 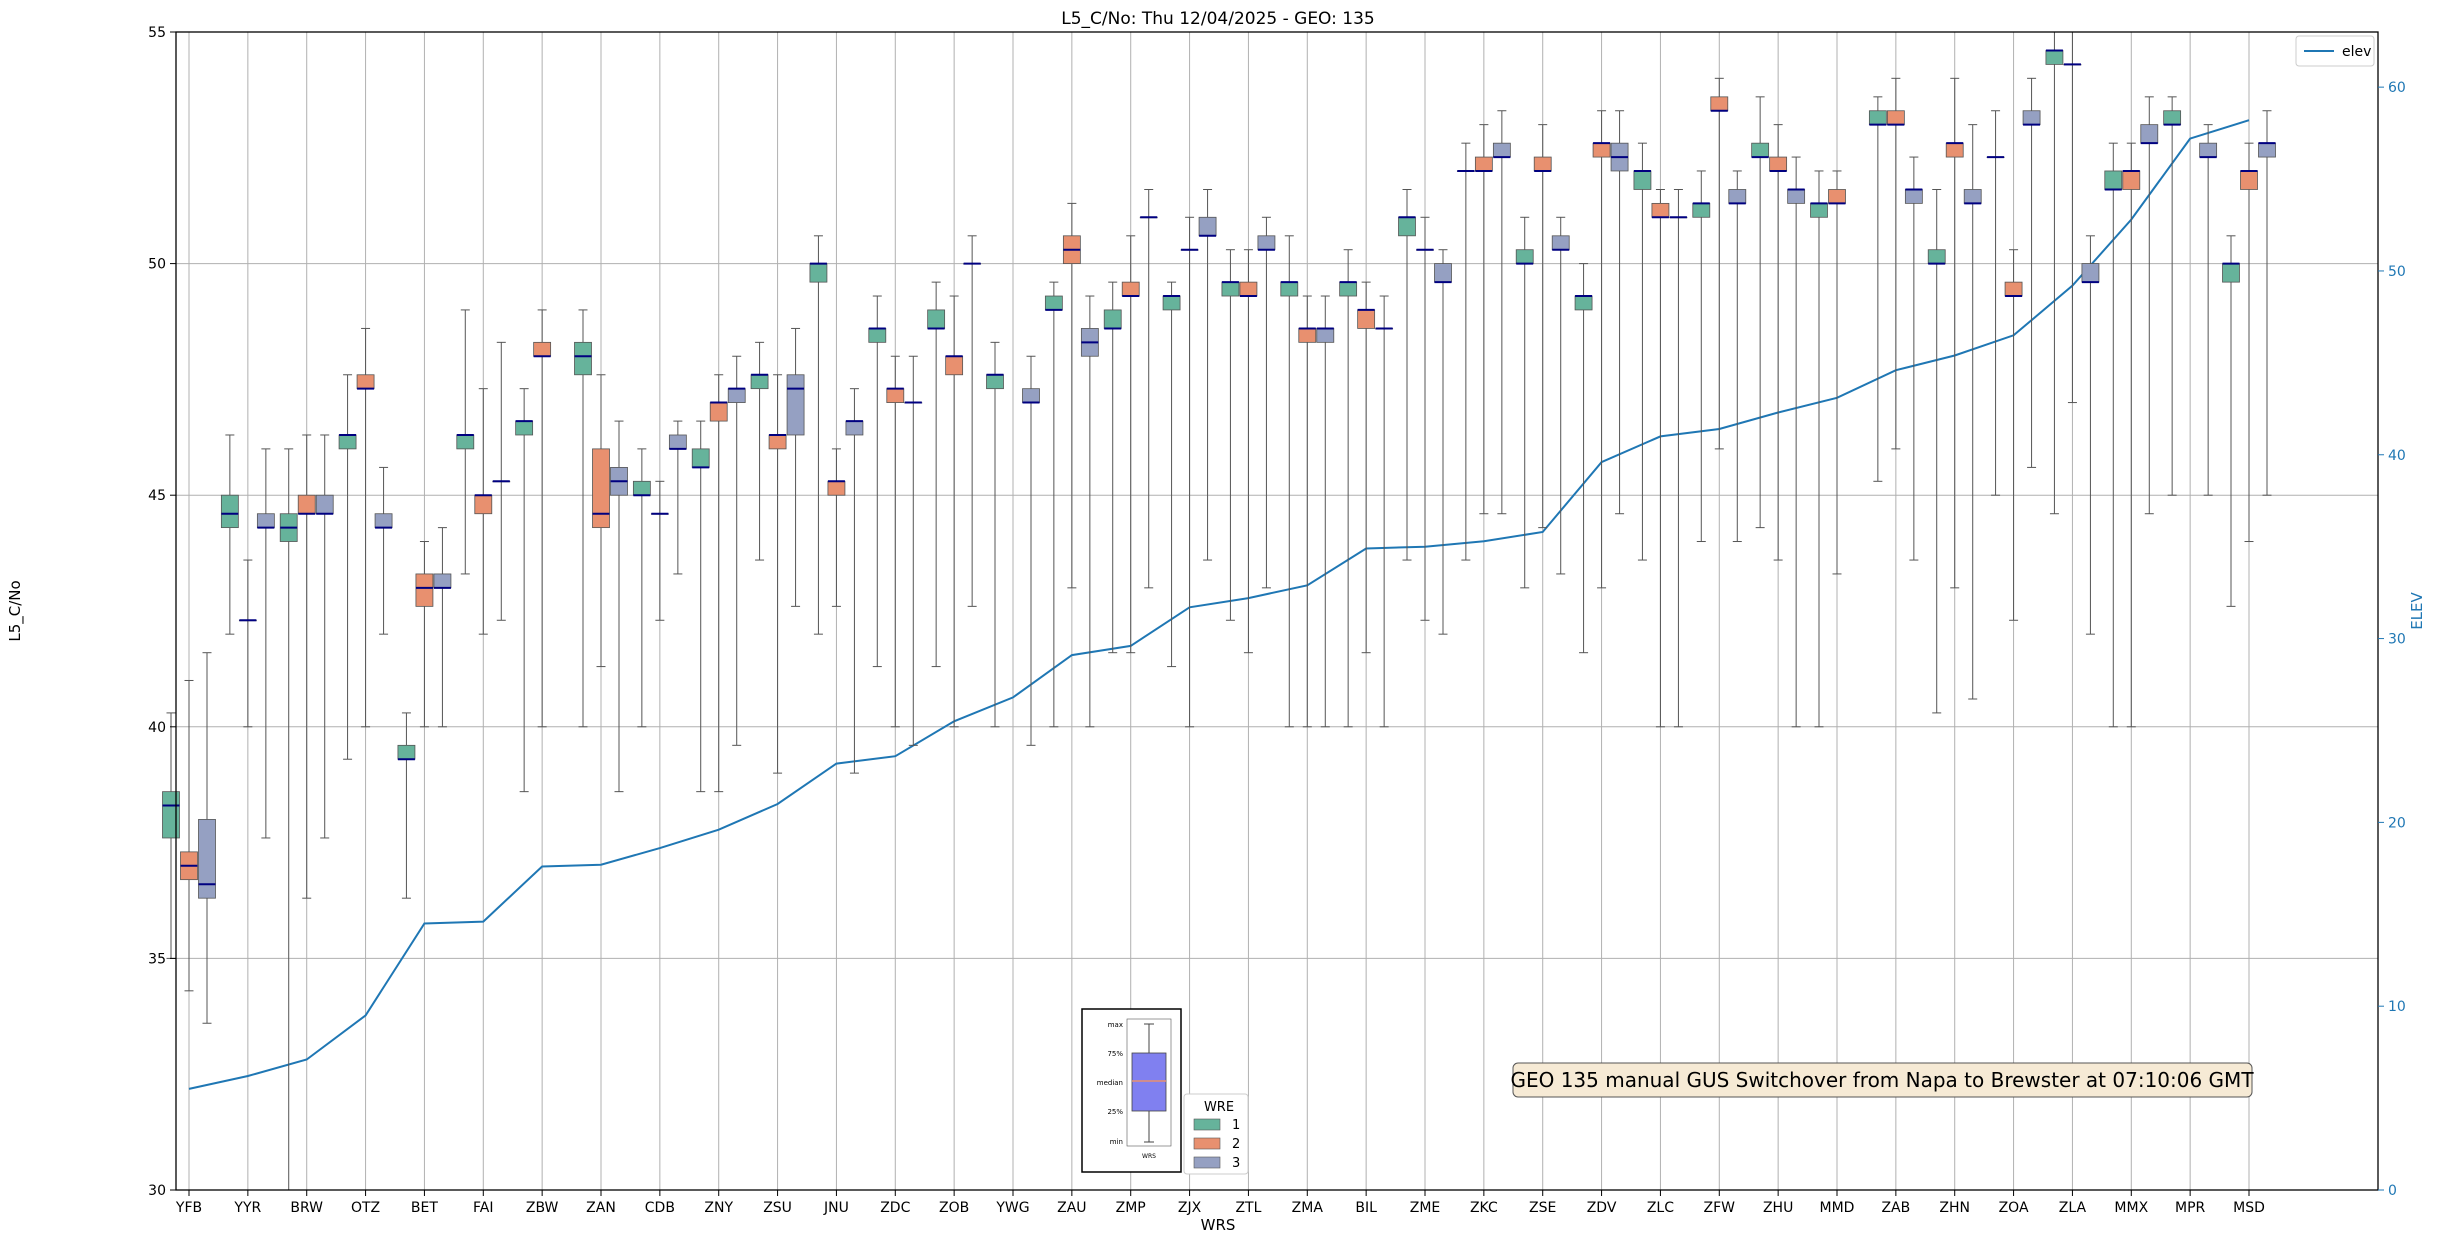 What do you see at coordinates (854, 581) in the screenshot?
I see `box-JNU-wre3` at bounding box center [854, 581].